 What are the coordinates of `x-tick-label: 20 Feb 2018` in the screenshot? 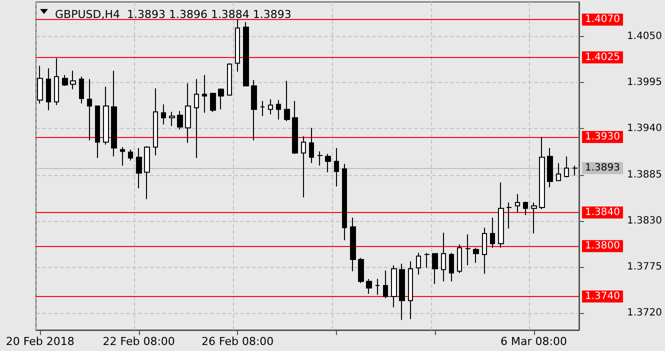 It's located at (40, 341).